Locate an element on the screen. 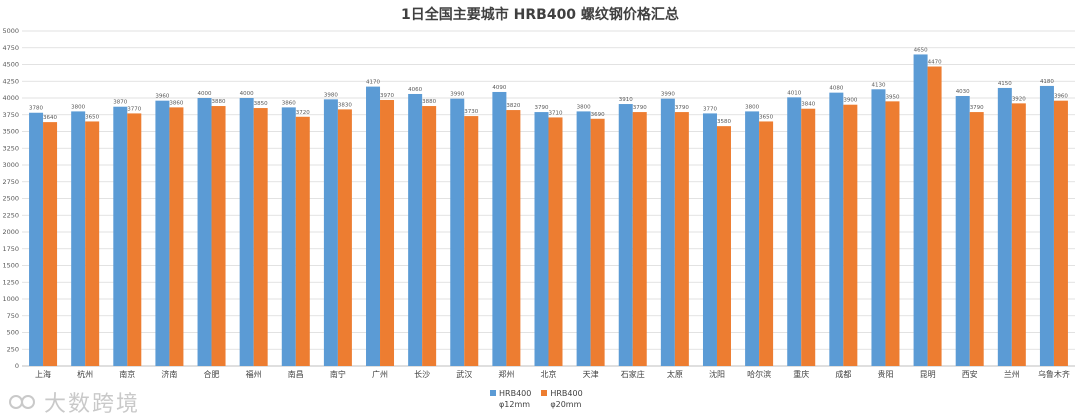 This screenshot has width=1080, height=419. y-tick-label: 1750 is located at coordinates (10, 249).